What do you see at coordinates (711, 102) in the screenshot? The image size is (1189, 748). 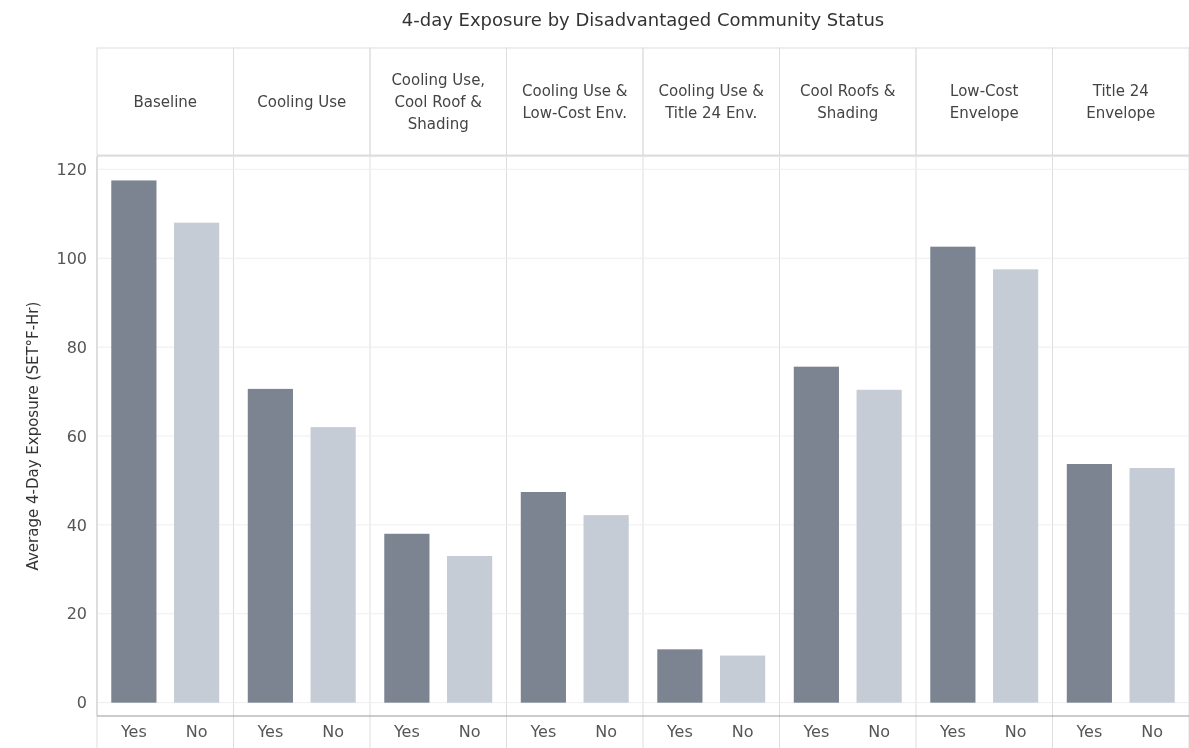 I see `chart-subtitle: Cooling Use & Title 24 Env.` at bounding box center [711, 102].